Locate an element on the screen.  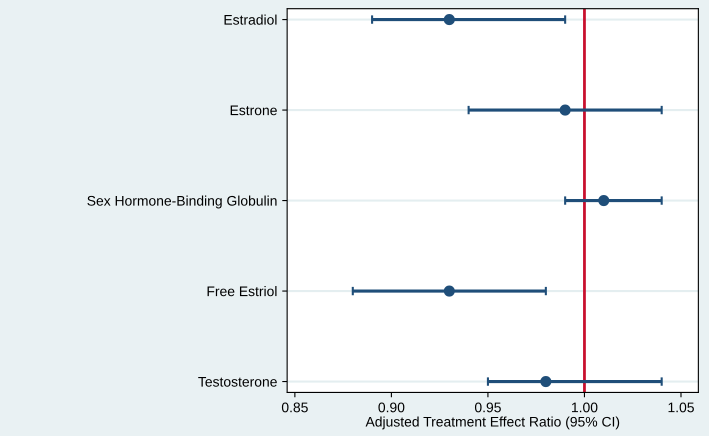
y-tick-label: Free Estriol is located at coordinates (242, 291).